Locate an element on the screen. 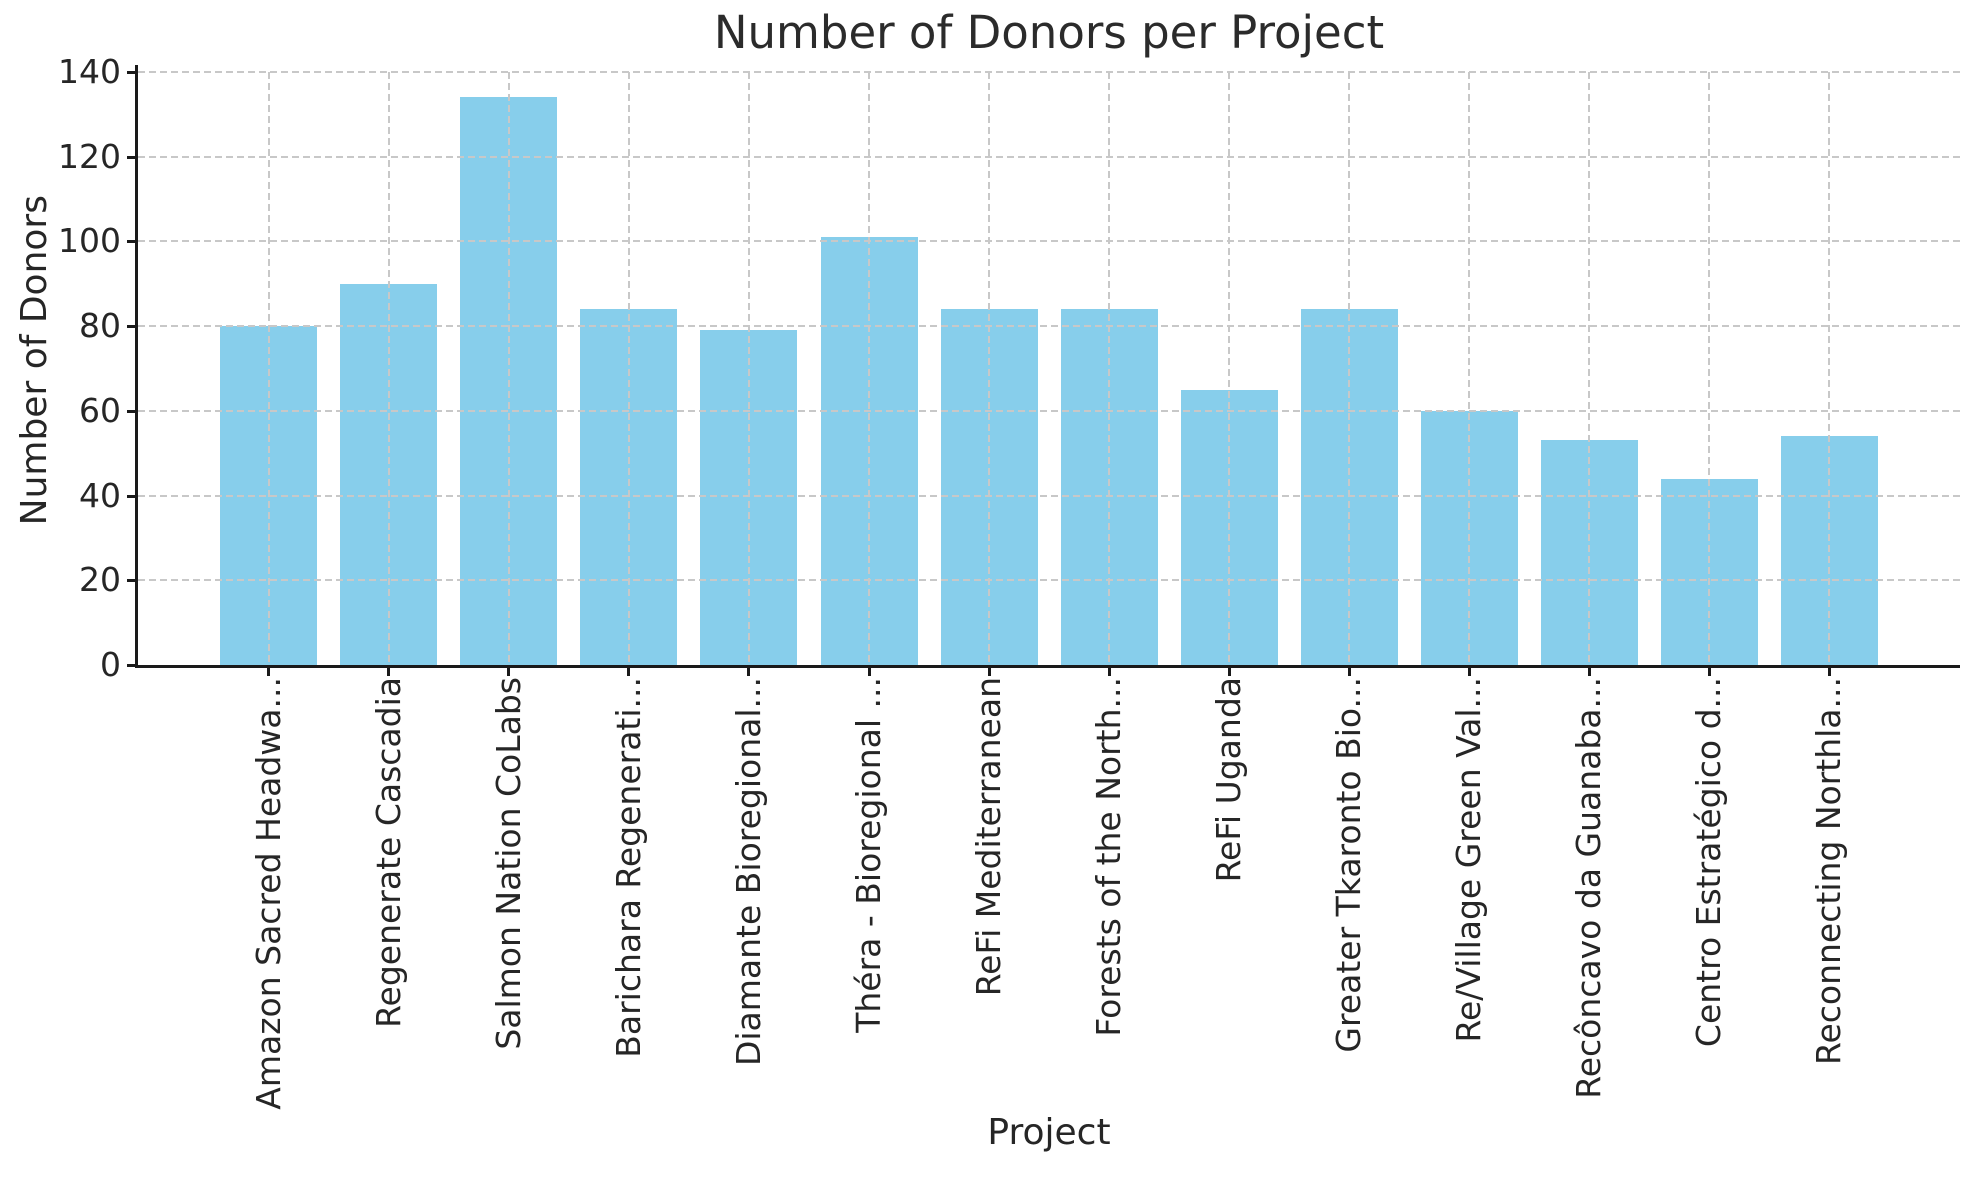  x-tick-label: Regenerate Cascadia is located at coordinates (388, 852).